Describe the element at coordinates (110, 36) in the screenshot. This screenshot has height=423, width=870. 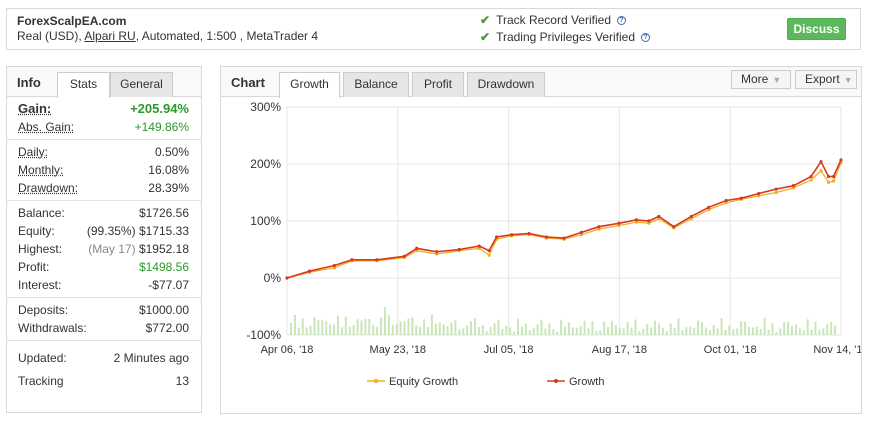
I see `broker-link: Alpari RU` at that location.